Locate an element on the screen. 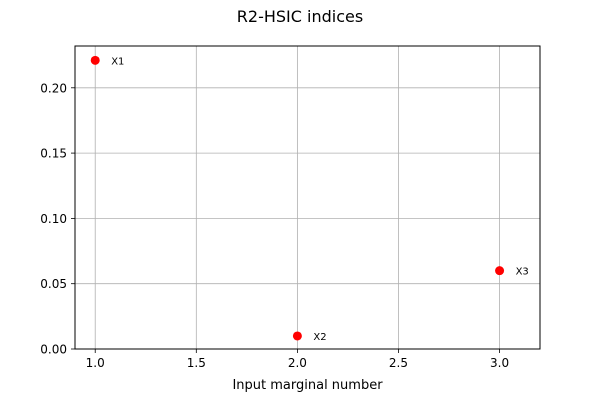  point-label: X3 is located at coordinates (522, 272).